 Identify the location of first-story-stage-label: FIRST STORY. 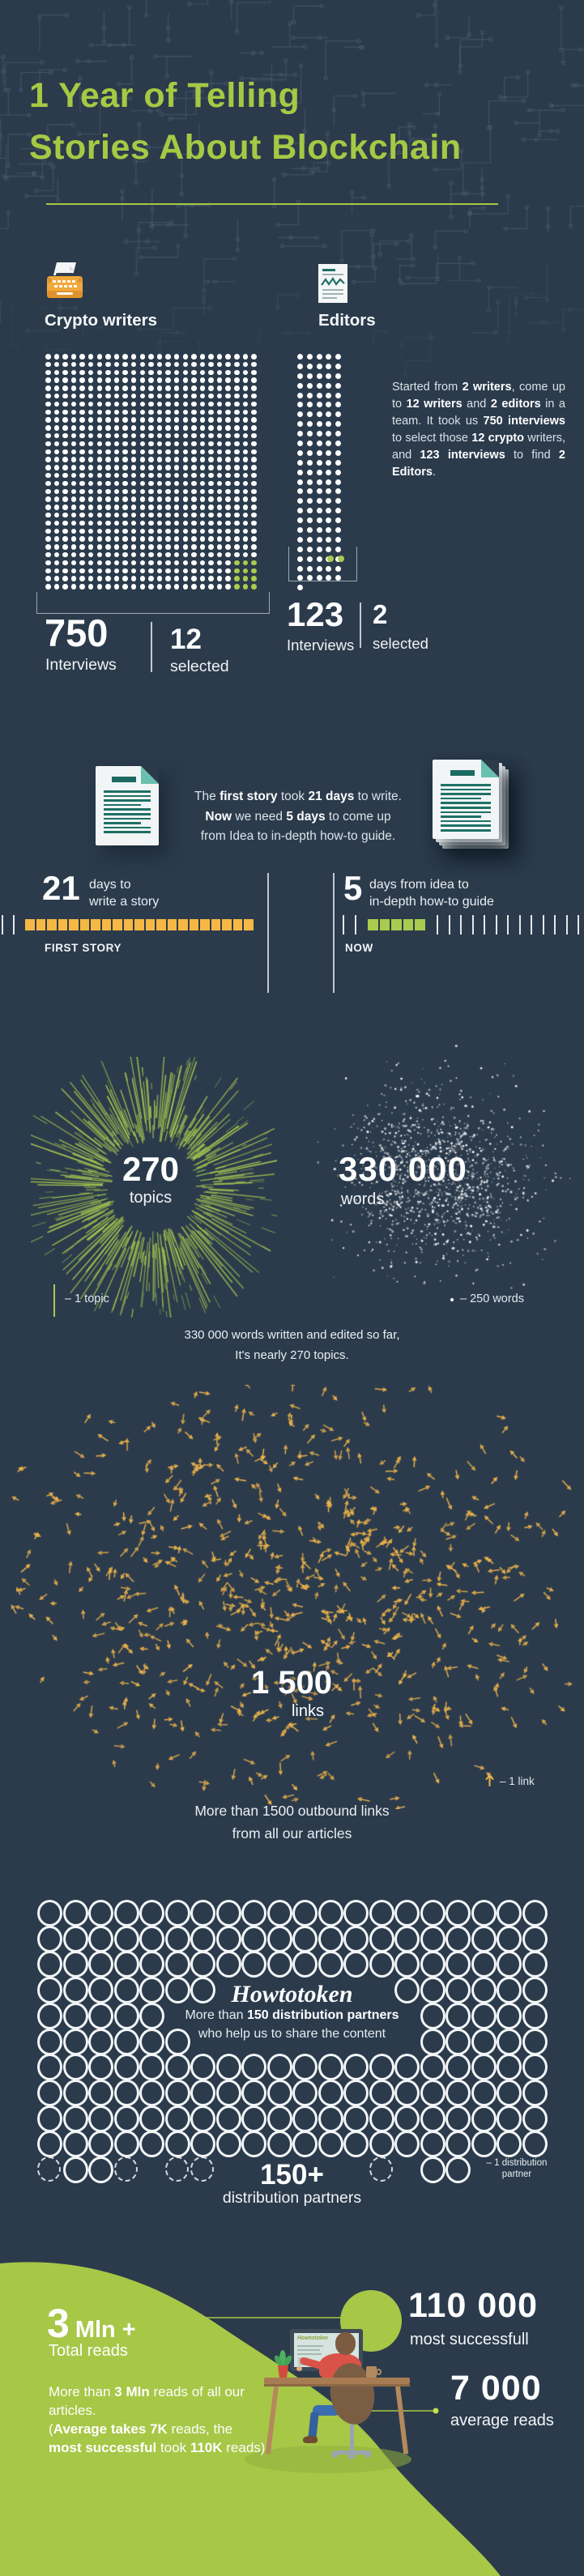
(83, 948).